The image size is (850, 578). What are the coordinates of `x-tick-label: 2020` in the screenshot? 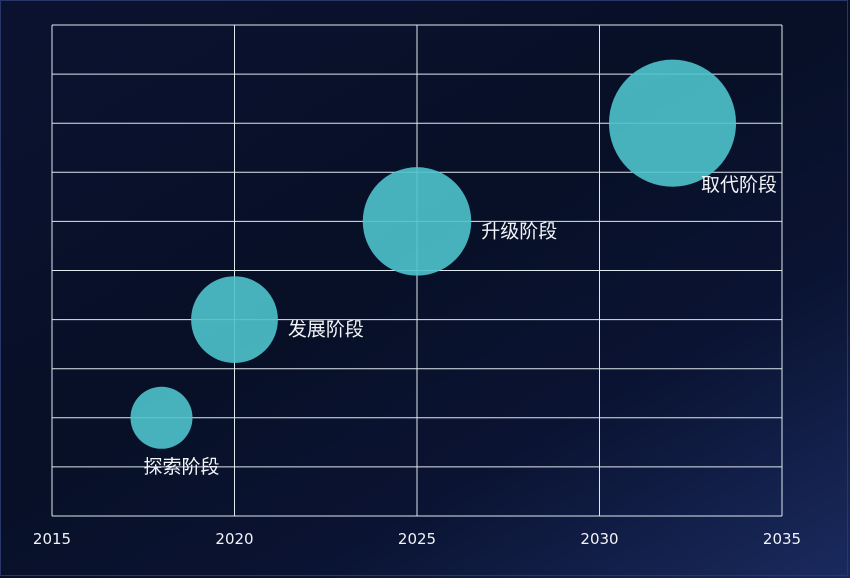 It's located at (234, 539).